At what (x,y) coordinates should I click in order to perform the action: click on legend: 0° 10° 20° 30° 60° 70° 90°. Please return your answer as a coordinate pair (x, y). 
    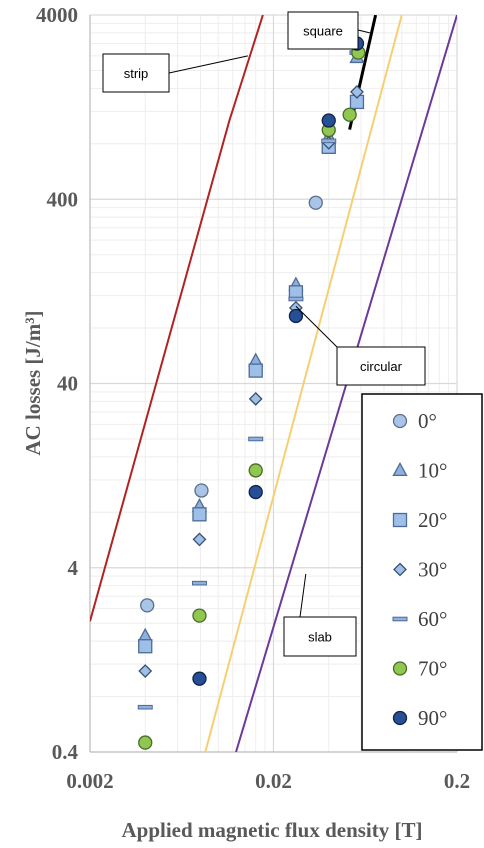
    Looking at the image, I should click on (422, 572).